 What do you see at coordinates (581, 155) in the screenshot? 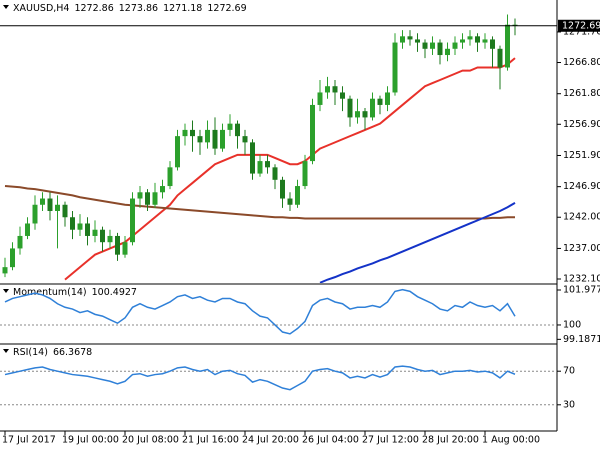
I see `y-tick-label: 1251.90` at bounding box center [581, 155].